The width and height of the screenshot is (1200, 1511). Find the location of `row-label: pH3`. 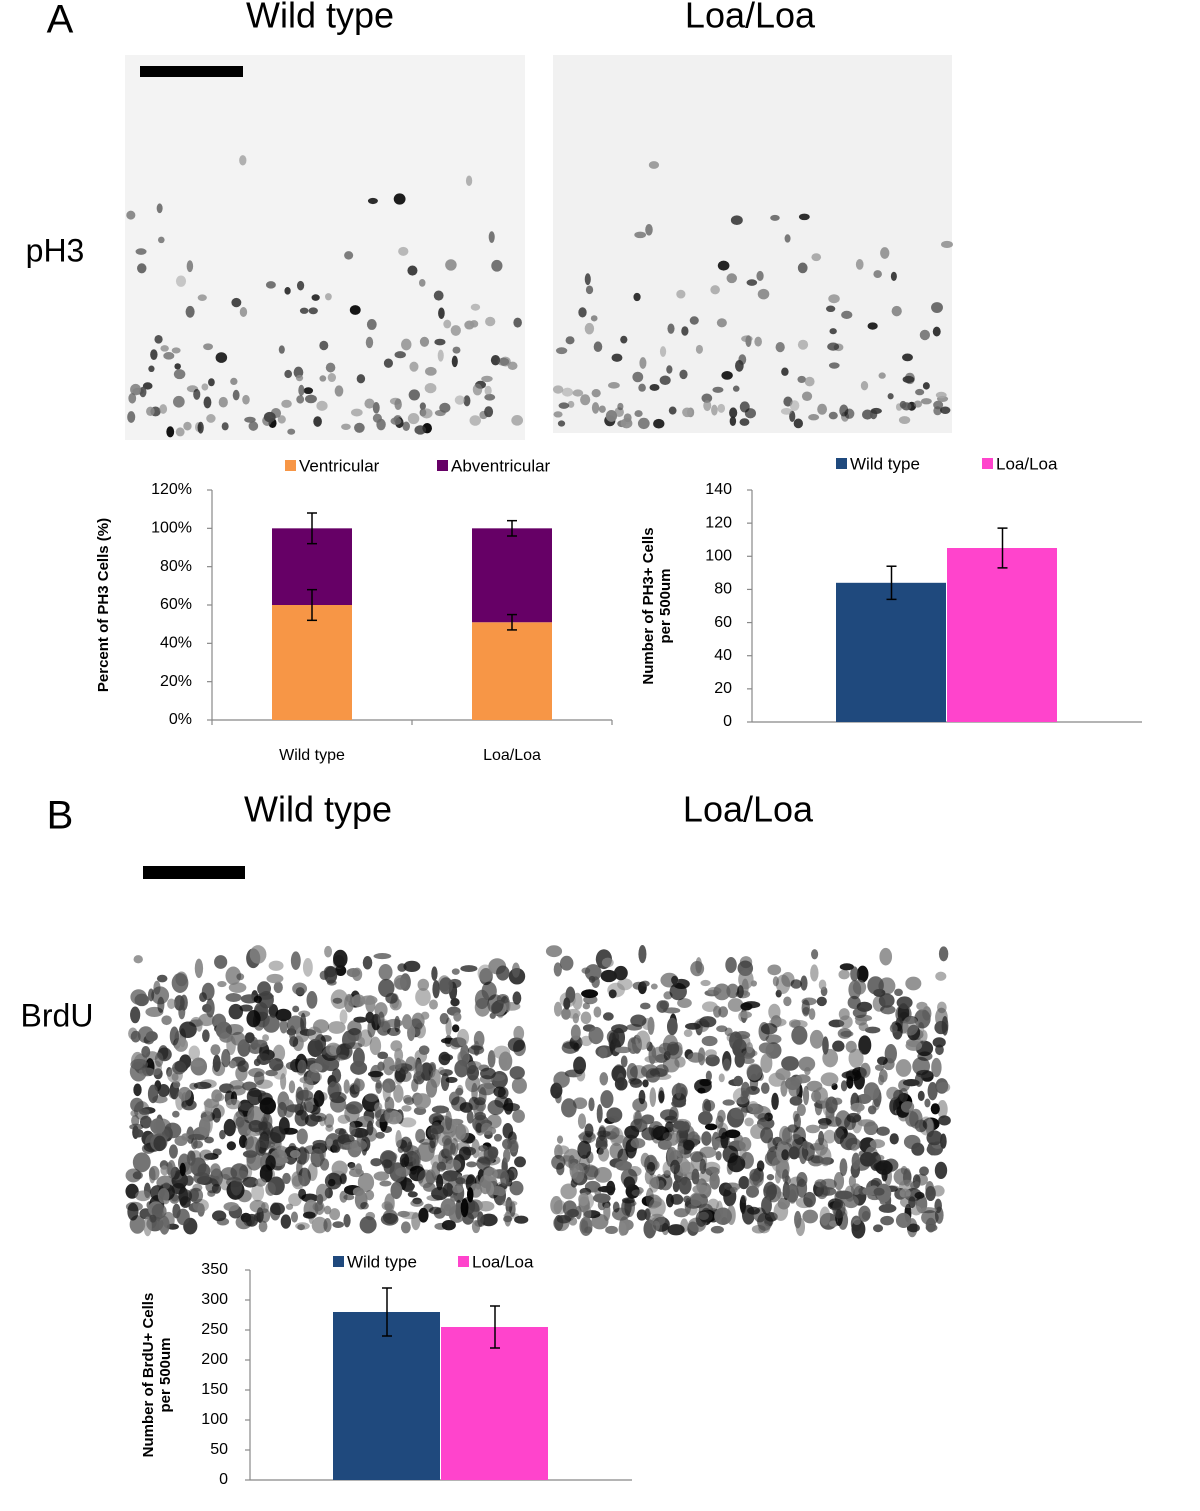

row-label: pH3 is located at coordinates (55, 250).